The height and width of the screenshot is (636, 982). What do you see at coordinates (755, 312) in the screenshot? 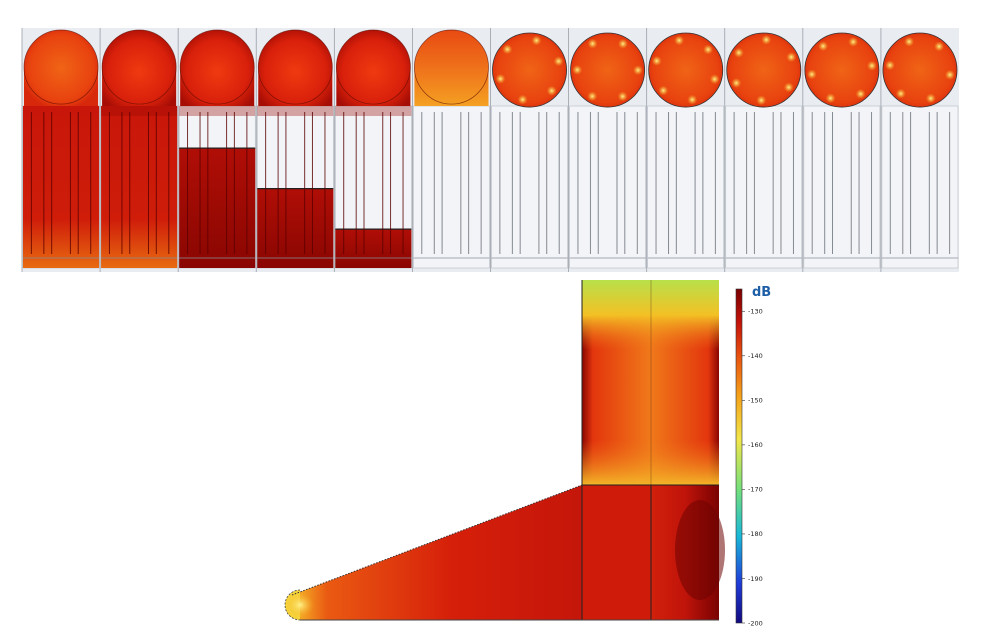
I see `colorbar-tick-label: -130` at bounding box center [755, 312].